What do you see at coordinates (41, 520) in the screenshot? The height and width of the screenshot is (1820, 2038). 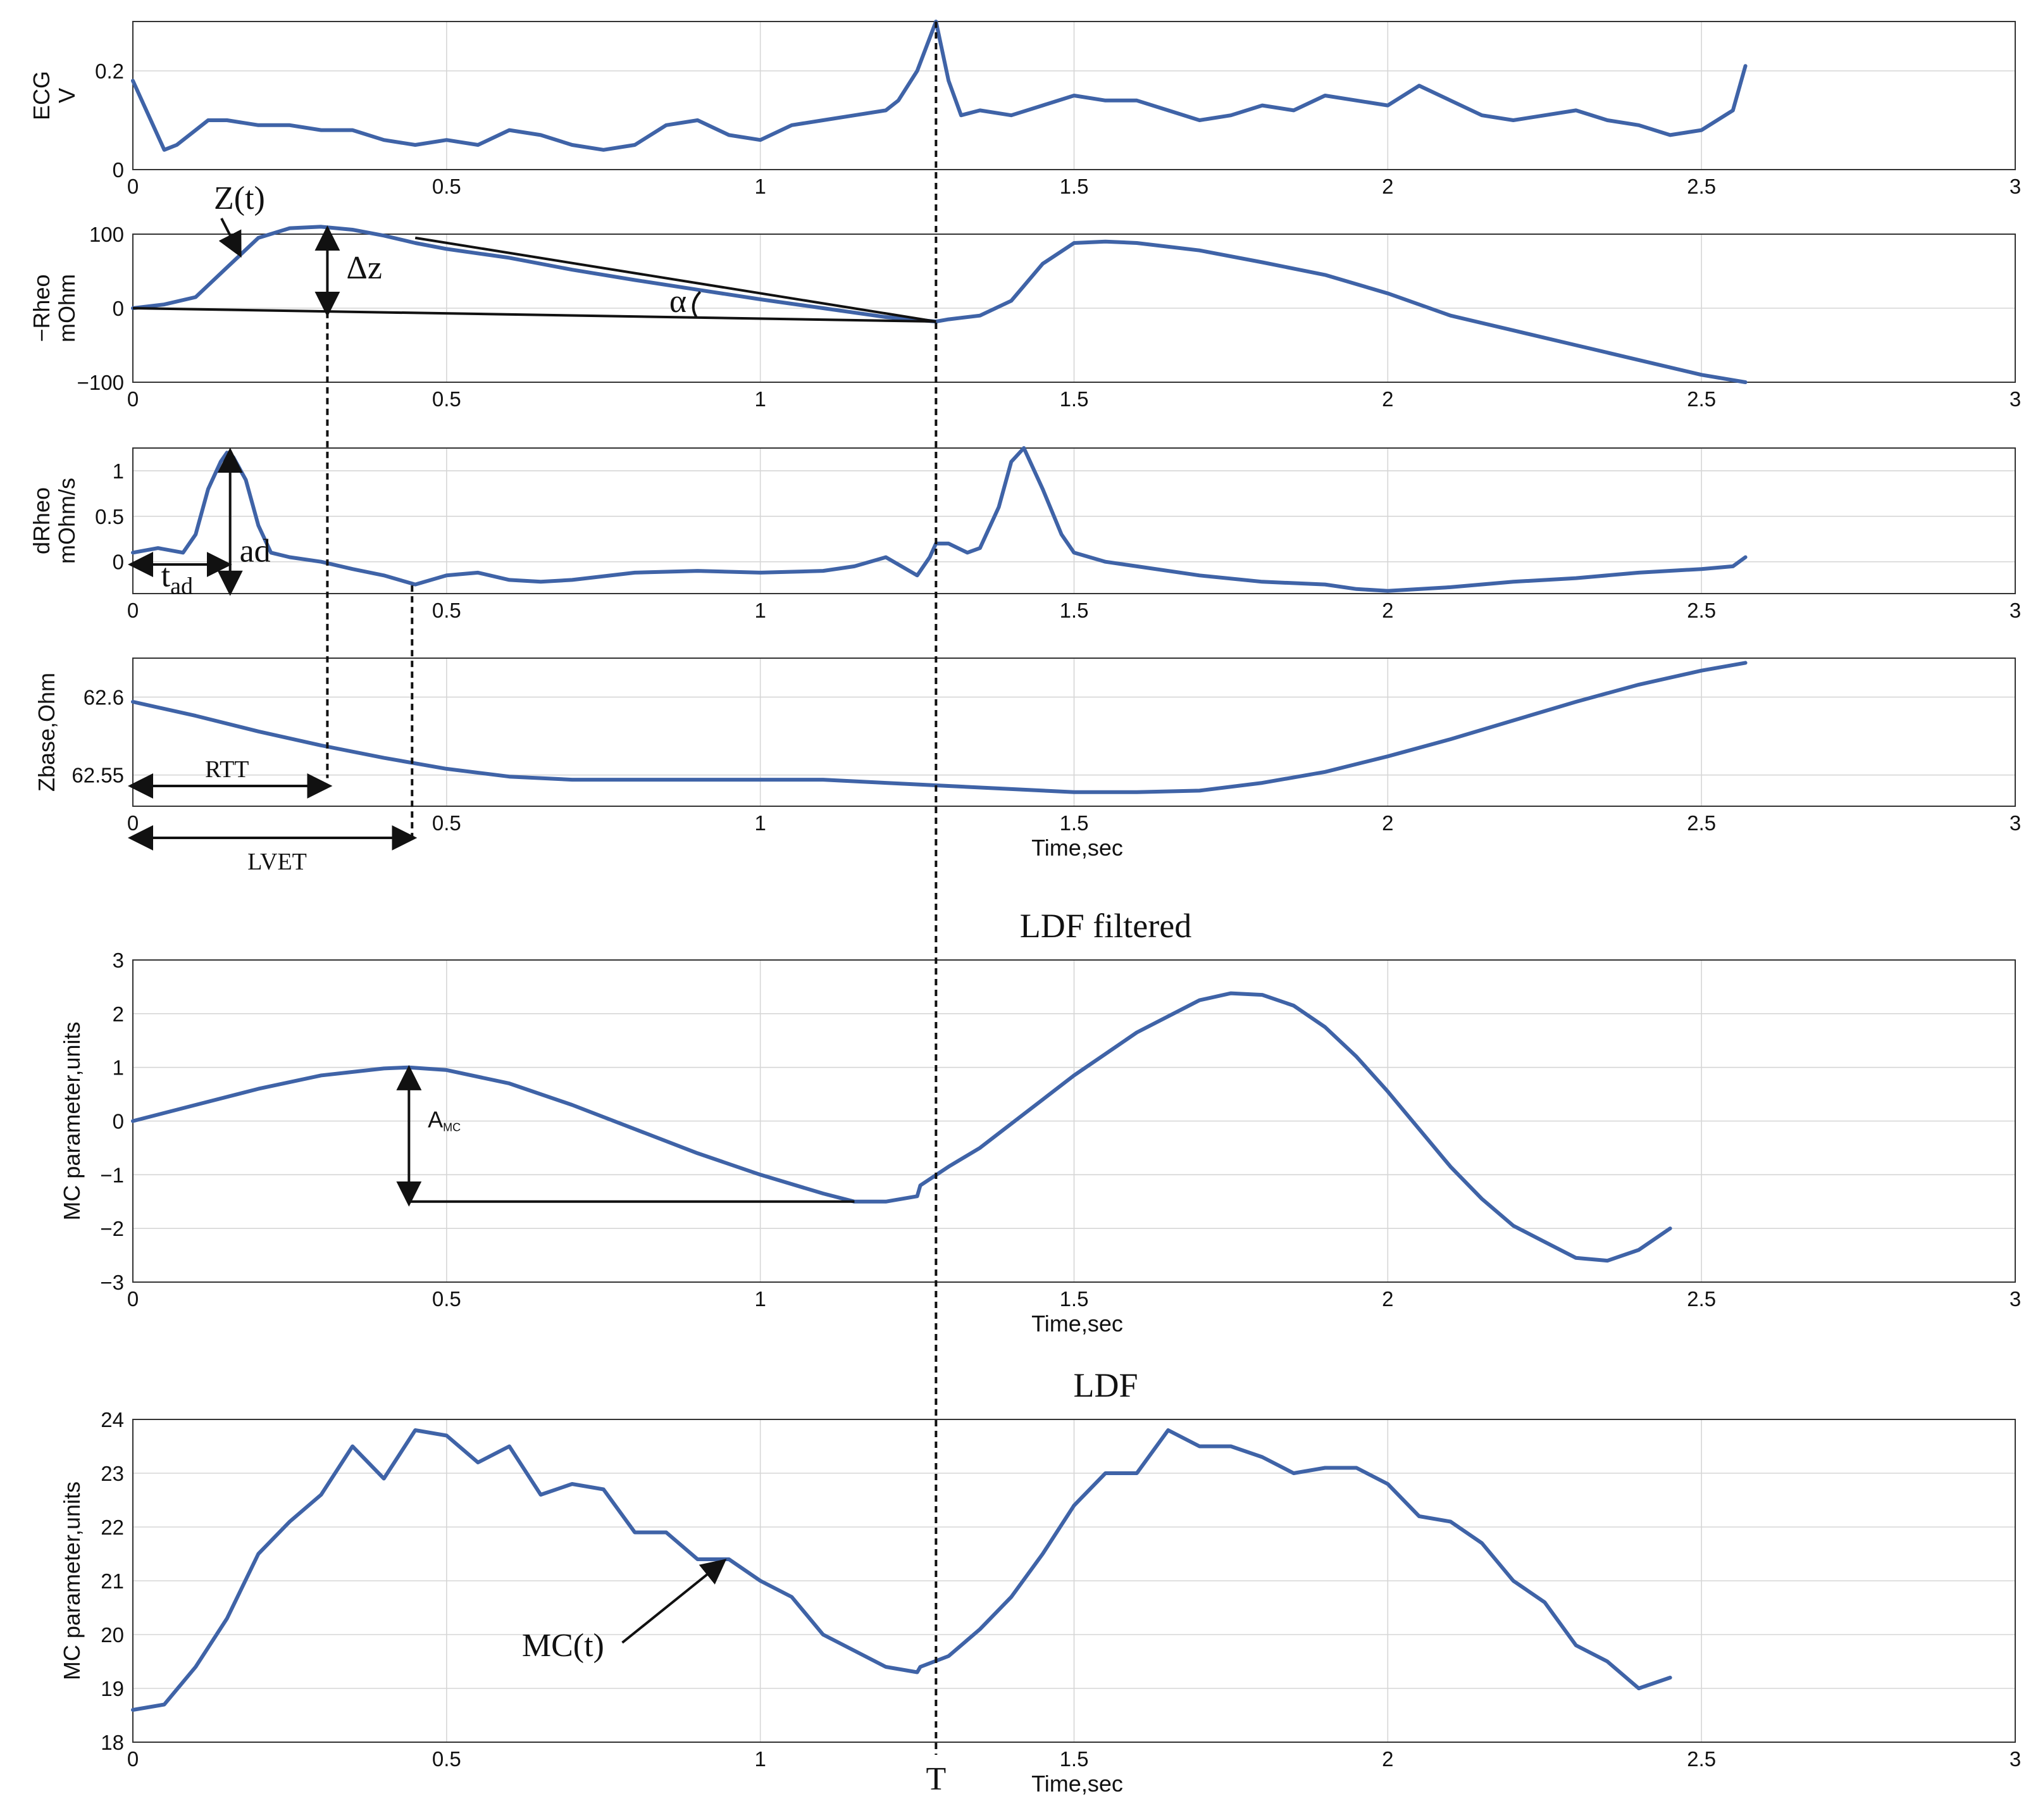 I see `y-axis-label: dRheo` at bounding box center [41, 520].